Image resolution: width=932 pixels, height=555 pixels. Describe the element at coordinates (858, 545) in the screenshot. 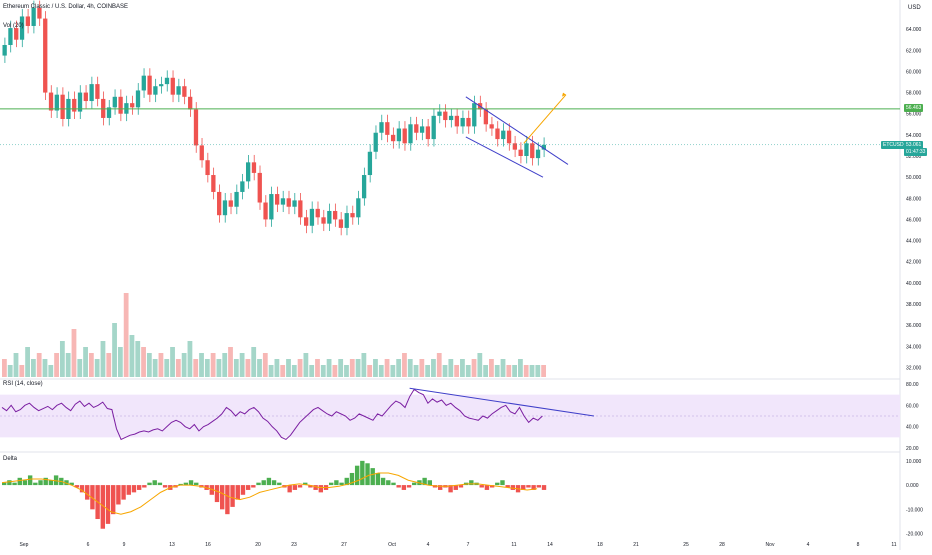

I see `x-tick-label: 8` at that location.